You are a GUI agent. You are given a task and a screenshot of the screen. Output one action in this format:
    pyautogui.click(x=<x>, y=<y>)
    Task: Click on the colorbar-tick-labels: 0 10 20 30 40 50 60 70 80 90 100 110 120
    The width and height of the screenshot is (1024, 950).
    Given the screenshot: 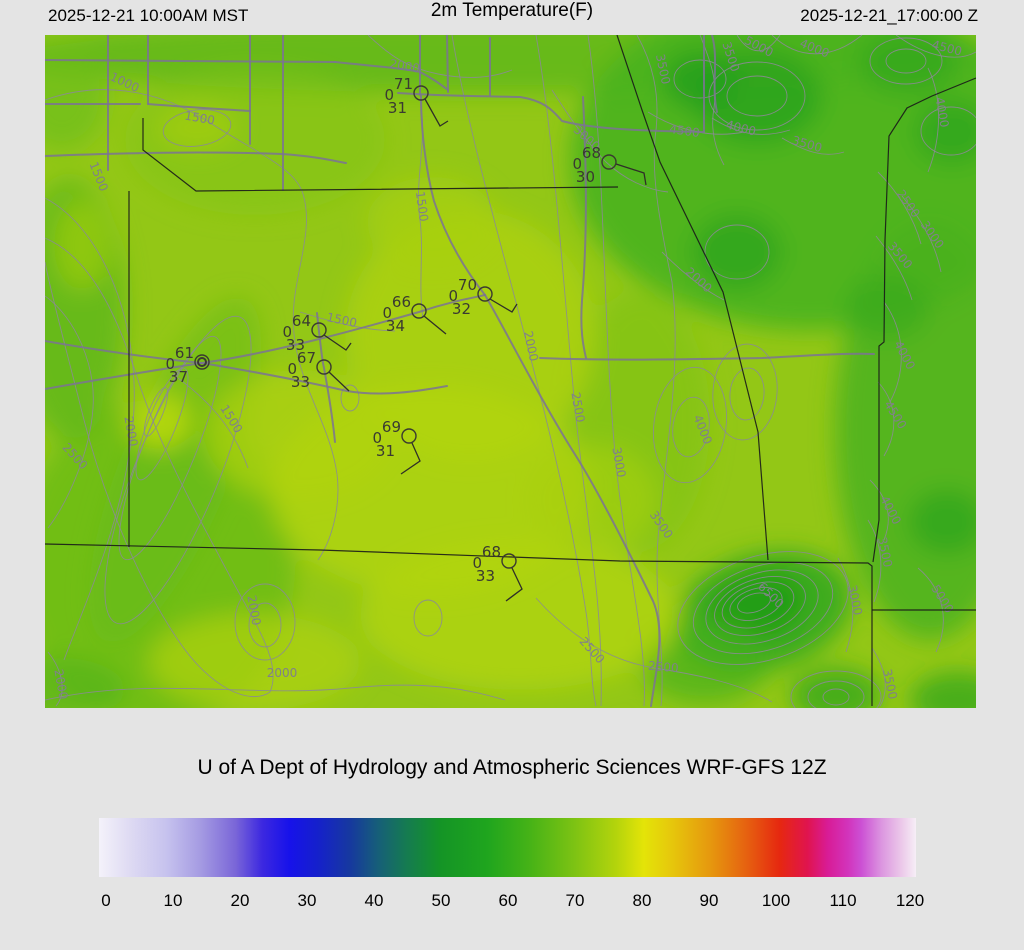 What is the action you would take?
    pyautogui.click(x=511, y=902)
    